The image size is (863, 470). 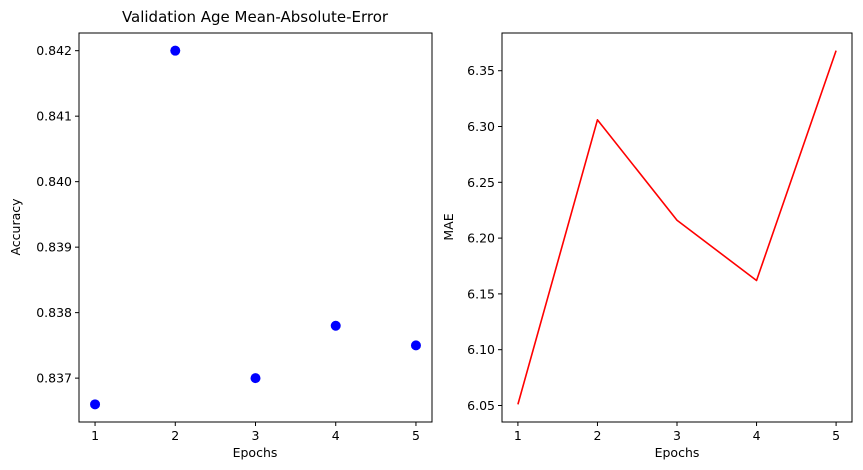 What do you see at coordinates (54, 247) in the screenshot?
I see `y-tick-label: 0.839` at bounding box center [54, 247].